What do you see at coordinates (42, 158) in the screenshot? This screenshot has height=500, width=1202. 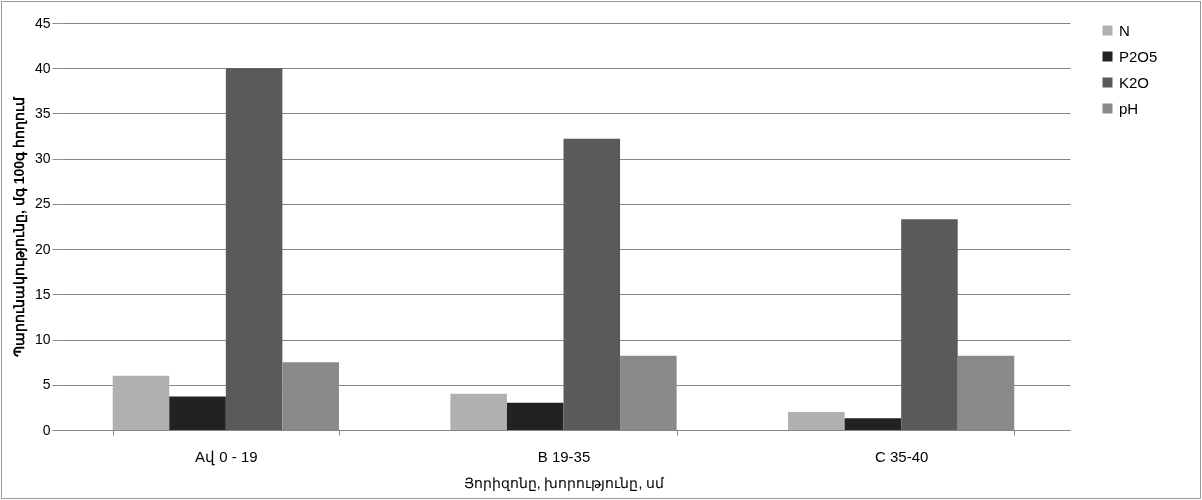 I see `y-tick-label: 30` at bounding box center [42, 158].